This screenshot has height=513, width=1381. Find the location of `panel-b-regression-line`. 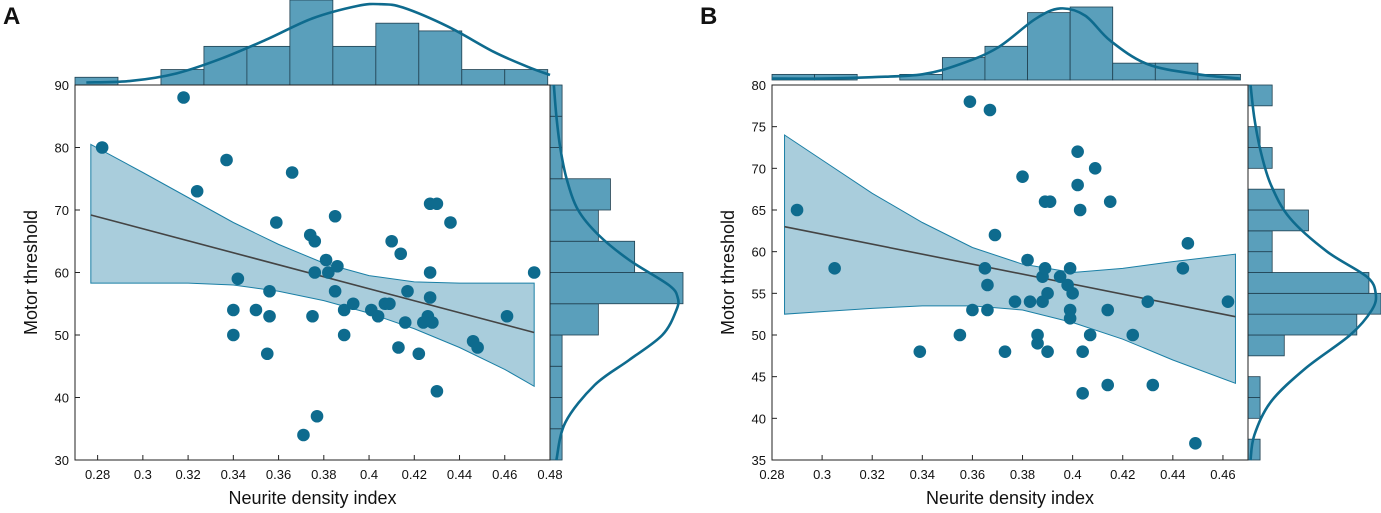

panel-b-regression-line is located at coordinates (1010, 271).